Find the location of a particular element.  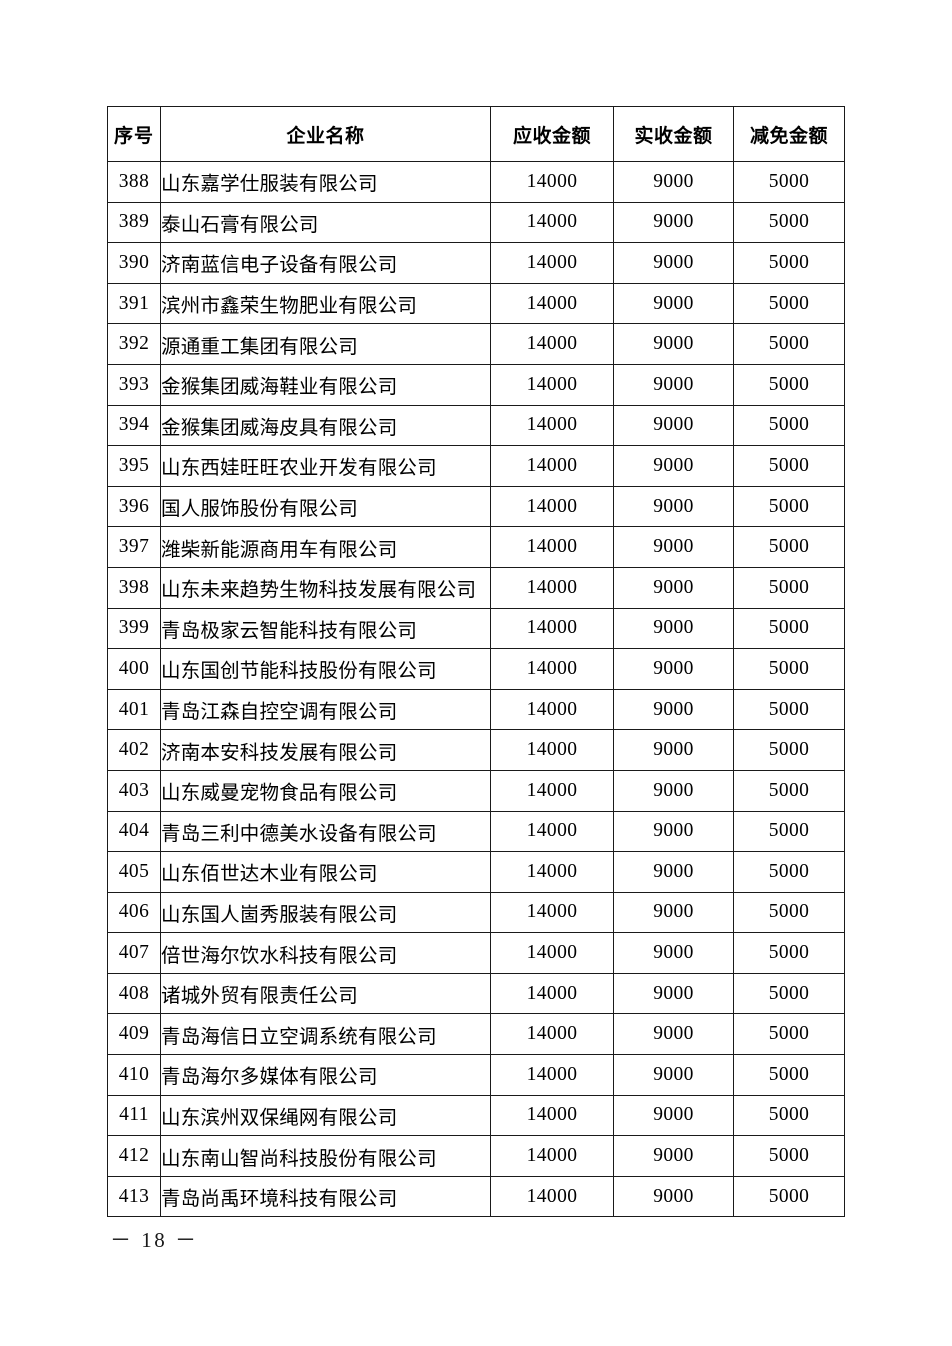

cell-sequence: 393 is located at coordinates (134, 384).